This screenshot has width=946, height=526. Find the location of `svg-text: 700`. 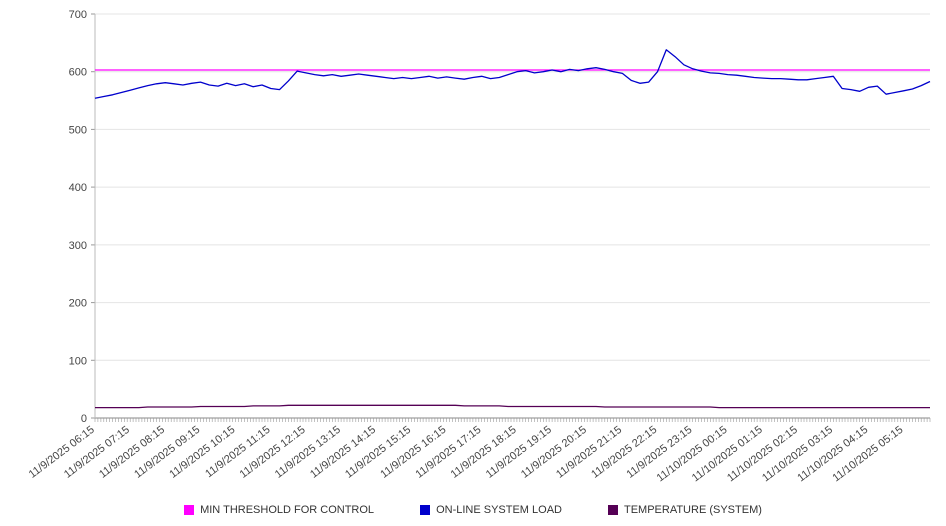

svg-text: 700 is located at coordinates (78, 15).